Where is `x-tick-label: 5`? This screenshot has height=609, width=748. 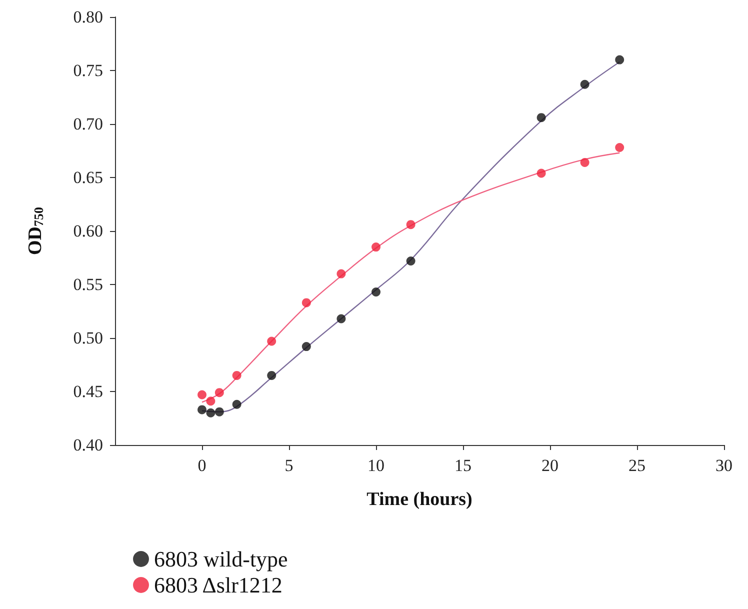 x-tick-label: 5 is located at coordinates (289, 465).